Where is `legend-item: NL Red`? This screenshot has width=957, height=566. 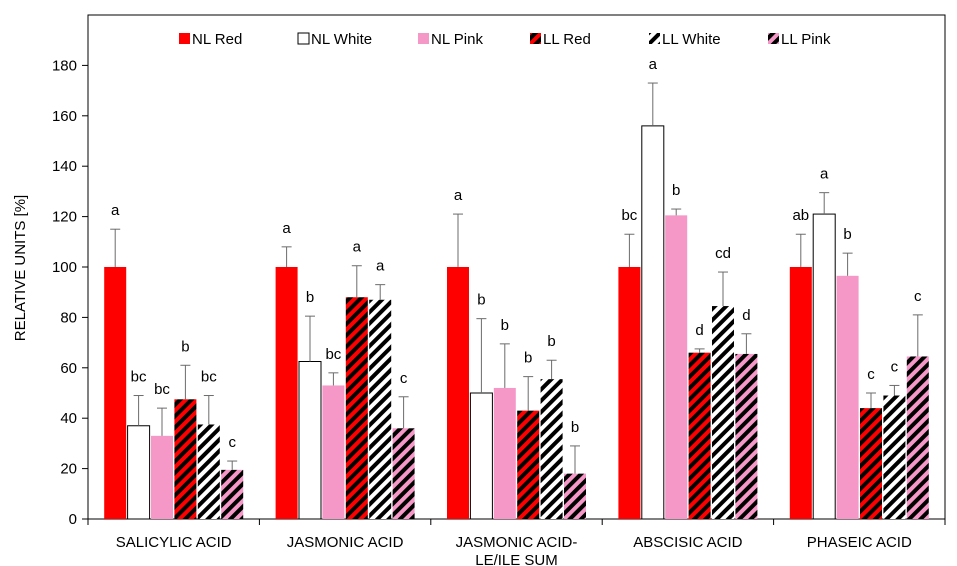
legend-item: NL Red is located at coordinates (210, 39).